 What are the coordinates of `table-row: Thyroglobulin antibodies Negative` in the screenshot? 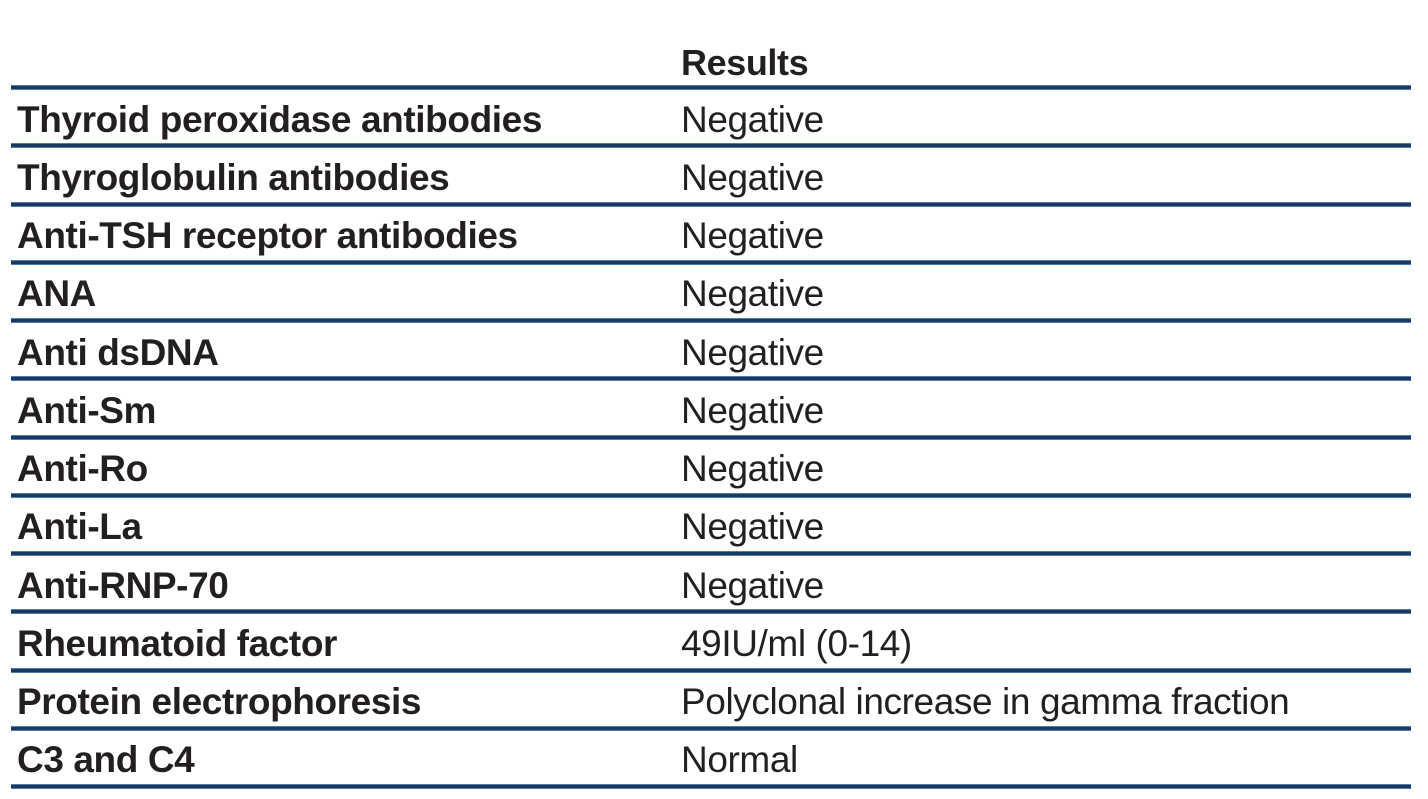 It's located at (711, 177).